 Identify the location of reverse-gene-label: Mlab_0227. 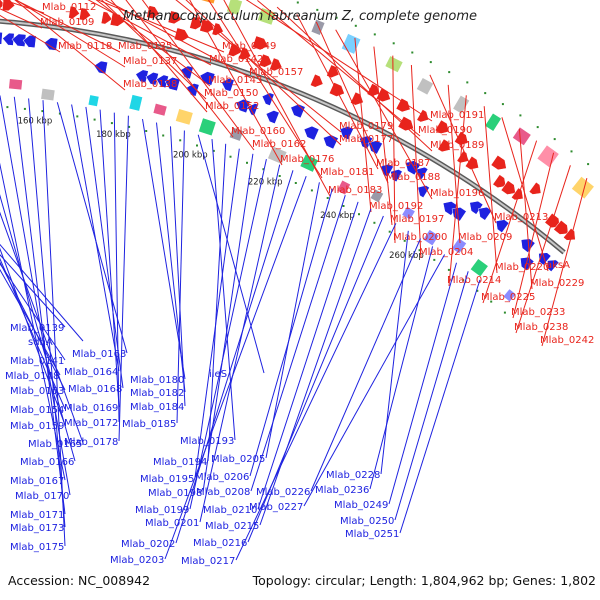
(276, 507).